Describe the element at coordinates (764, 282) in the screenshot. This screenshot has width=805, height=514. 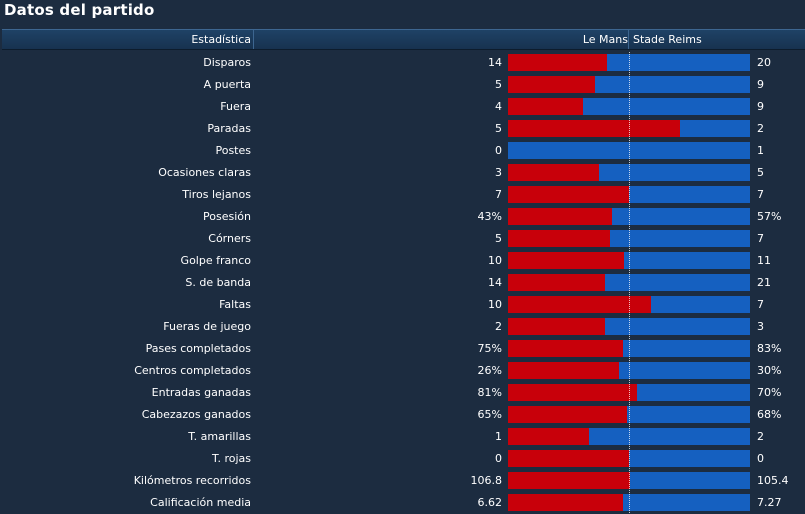
I see `away-value: 21` at that location.